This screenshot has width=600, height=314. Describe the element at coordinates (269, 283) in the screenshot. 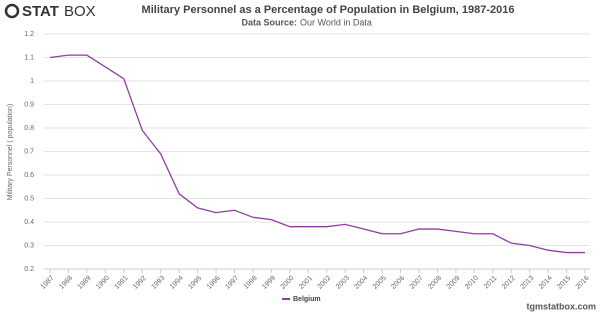

I see `x-tick-label: 1999` at that location.